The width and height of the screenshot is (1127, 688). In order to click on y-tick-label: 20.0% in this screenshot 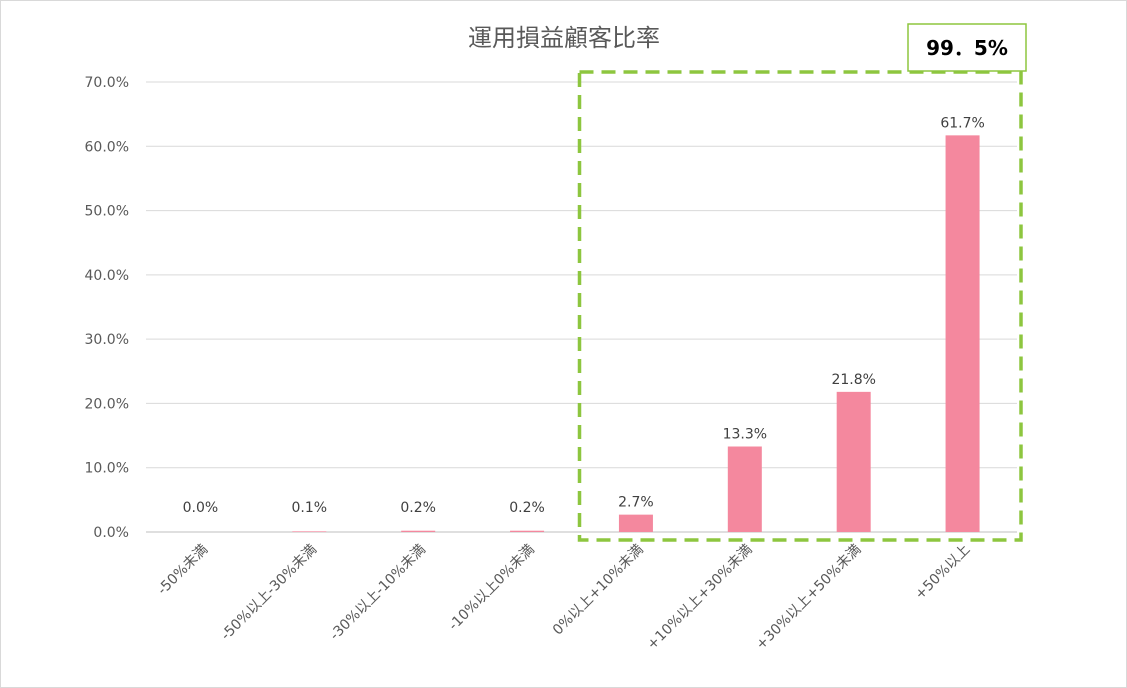, I will do `click(107, 404)`.